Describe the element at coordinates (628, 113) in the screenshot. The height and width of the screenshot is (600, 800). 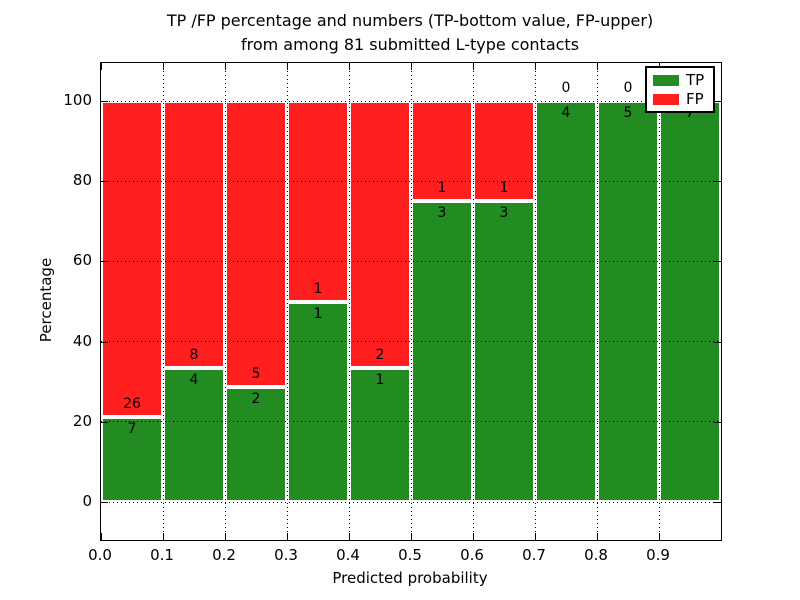
I see `tp-count-label: 5` at that location.